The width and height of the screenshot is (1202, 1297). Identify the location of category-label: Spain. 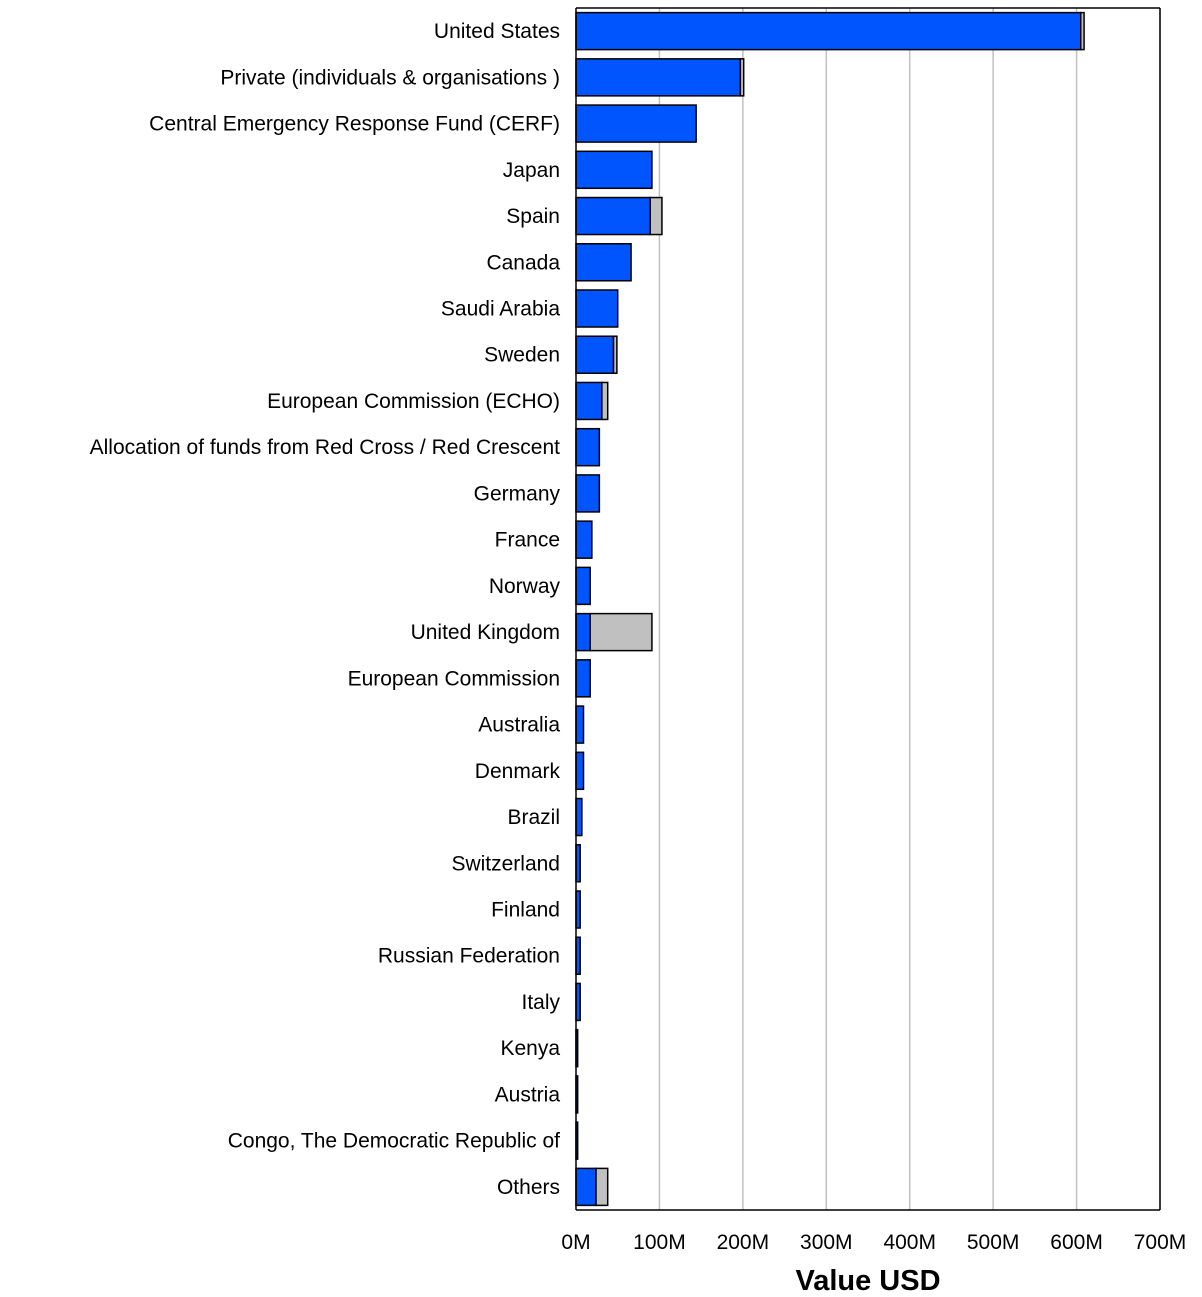
(533, 216).